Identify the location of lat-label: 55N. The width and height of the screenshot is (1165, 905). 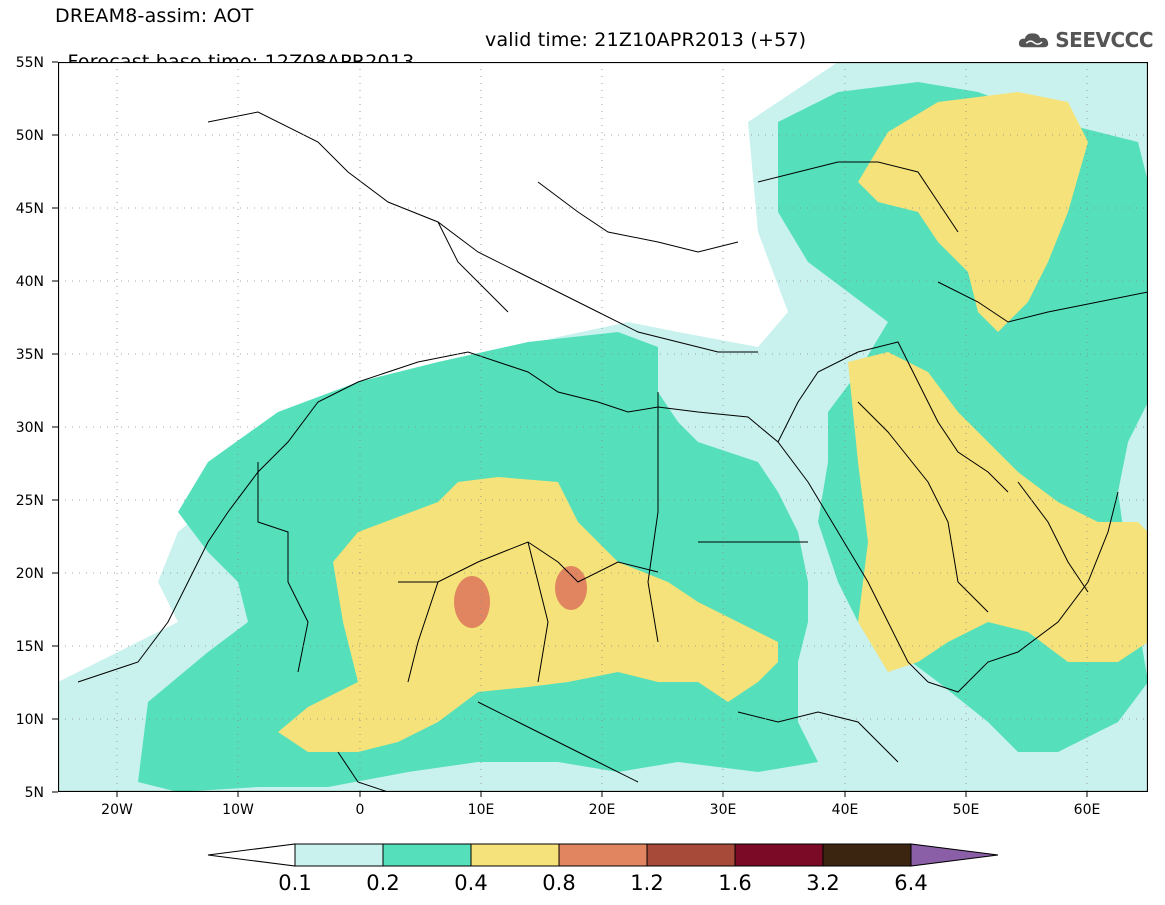
(30, 63).